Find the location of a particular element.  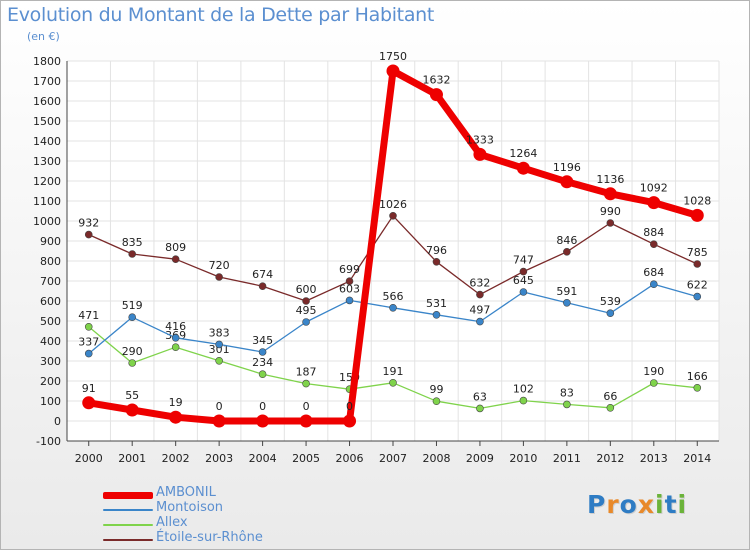

data-label-allex: 63 is located at coordinates (480, 396).